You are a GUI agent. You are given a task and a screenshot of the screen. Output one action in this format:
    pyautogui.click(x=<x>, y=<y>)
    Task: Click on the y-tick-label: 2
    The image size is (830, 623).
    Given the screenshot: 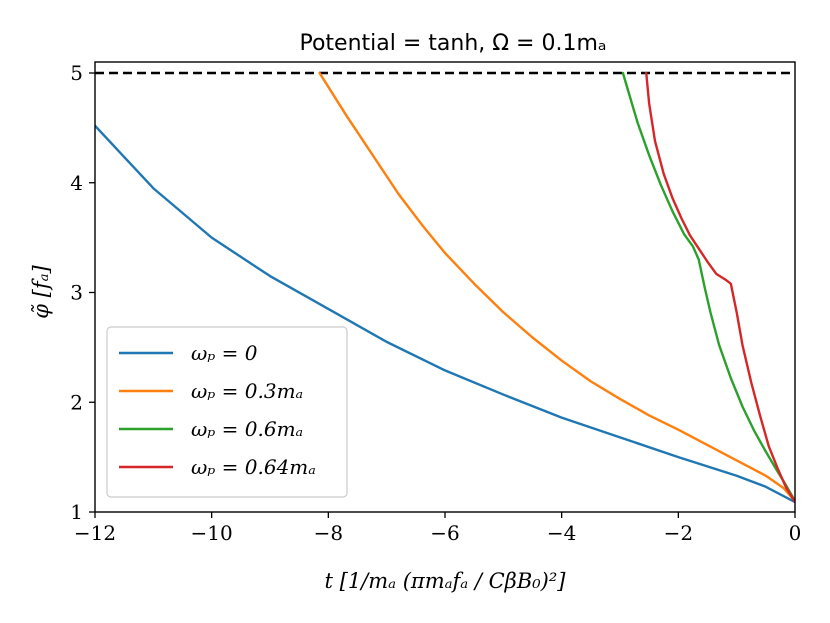 What is the action you would take?
    pyautogui.click(x=76, y=402)
    